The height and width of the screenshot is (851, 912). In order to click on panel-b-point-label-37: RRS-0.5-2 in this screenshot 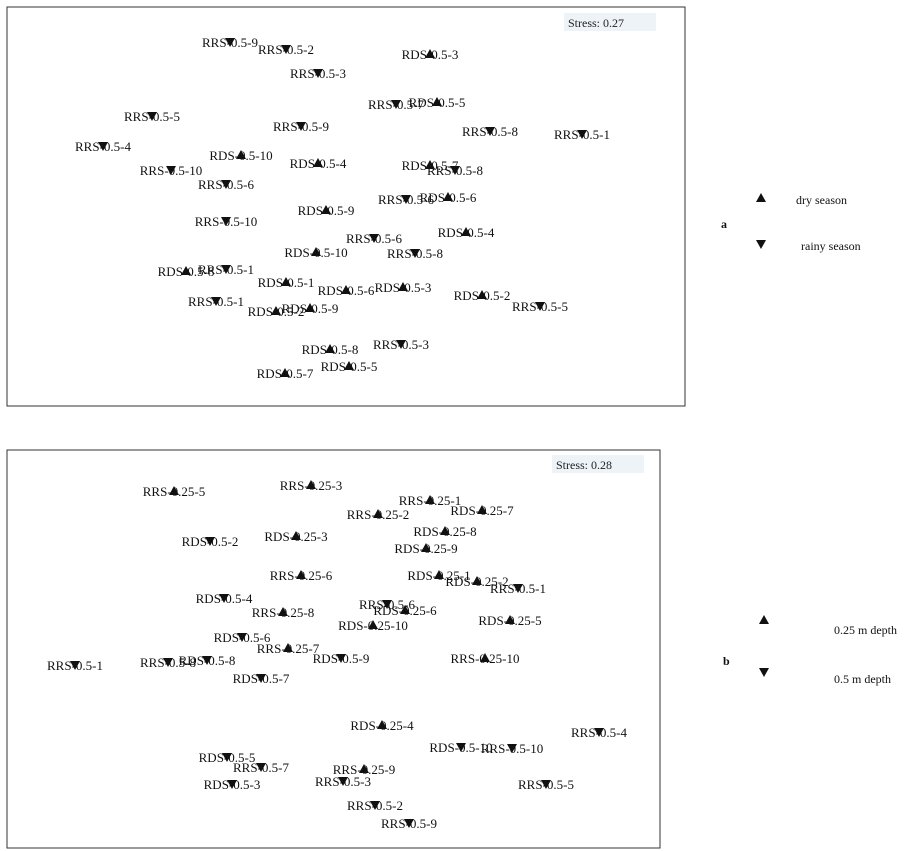, I will do `click(375, 805)`.